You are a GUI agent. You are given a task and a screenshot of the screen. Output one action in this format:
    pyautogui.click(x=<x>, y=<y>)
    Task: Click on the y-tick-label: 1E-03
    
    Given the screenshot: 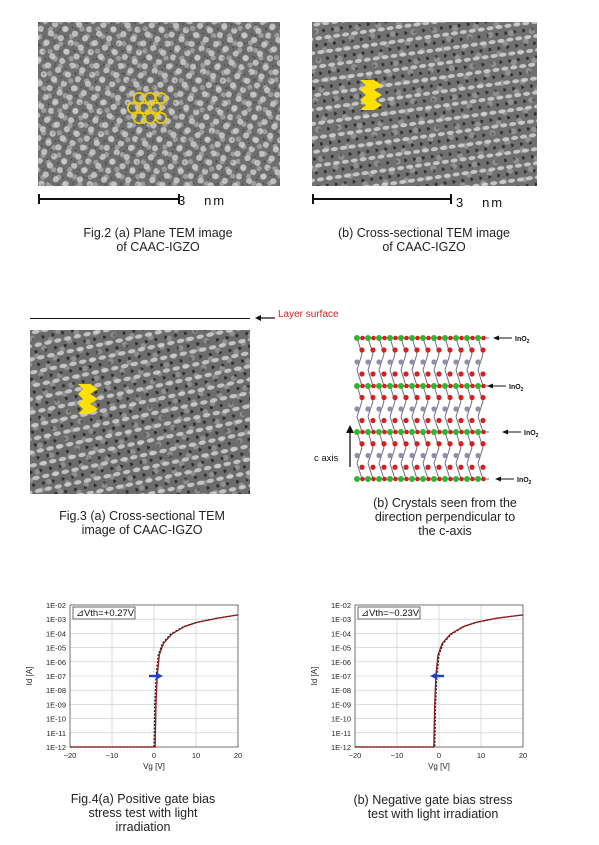 What is the action you would take?
    pyautogui.click(x=341, y=619)
    